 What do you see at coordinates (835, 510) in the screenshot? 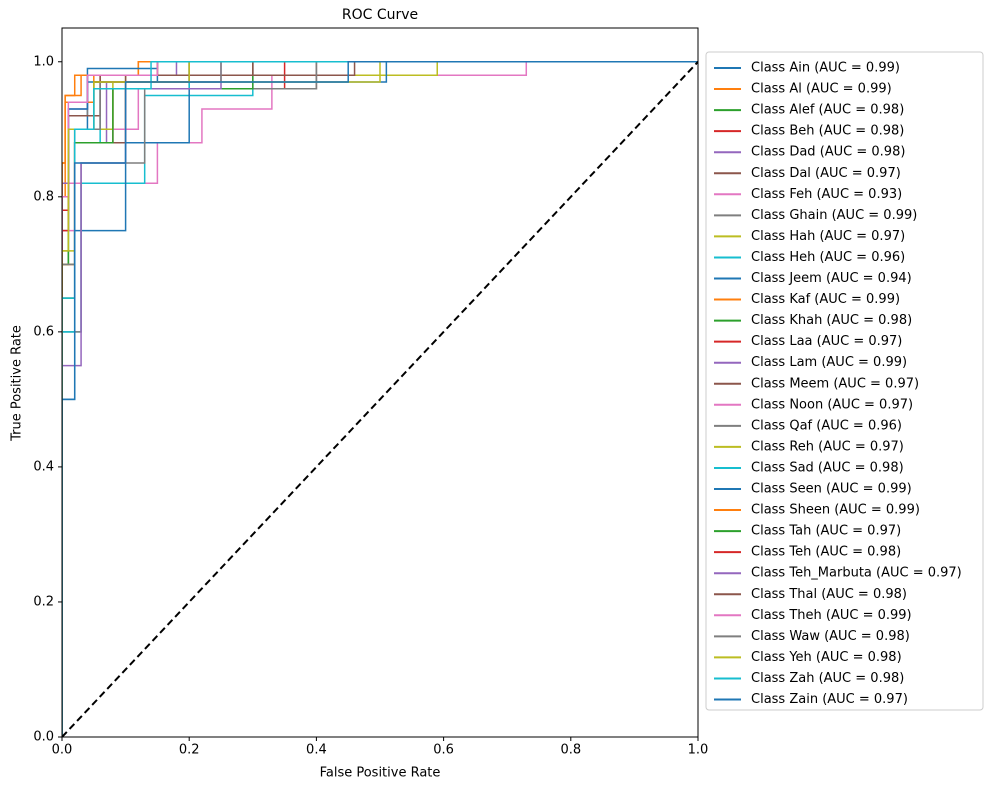
I see `legend-label: Class Sheen (AUC = 0.99)` at bounding box center [835, 510].